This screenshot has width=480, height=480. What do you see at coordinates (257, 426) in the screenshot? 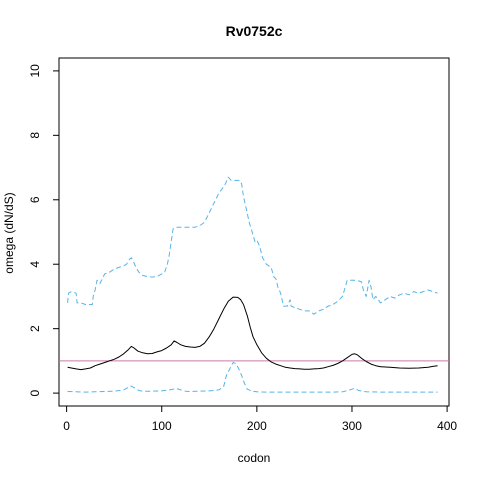
I see `x-tick-label: 200` at bounding box center [257, 426].